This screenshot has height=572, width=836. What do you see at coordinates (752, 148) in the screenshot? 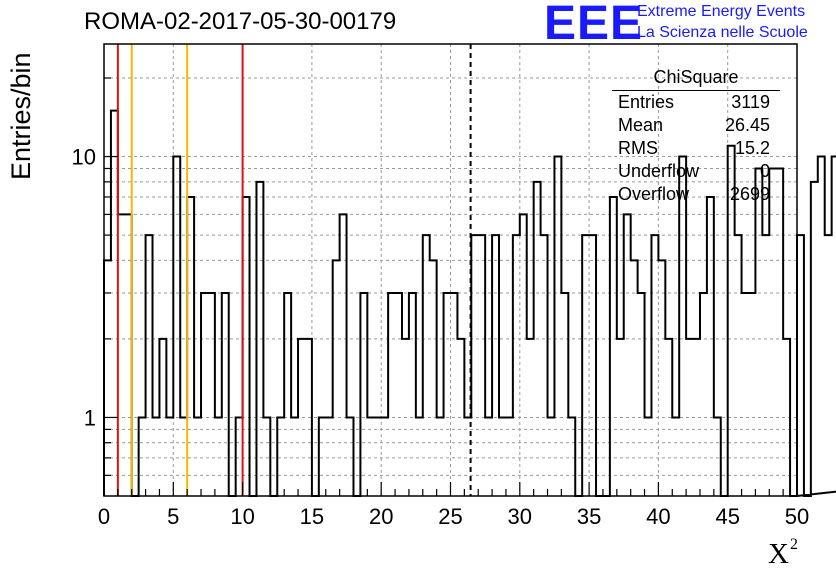
I see `stats-value: 15.2` at bounding box center [752, 148].